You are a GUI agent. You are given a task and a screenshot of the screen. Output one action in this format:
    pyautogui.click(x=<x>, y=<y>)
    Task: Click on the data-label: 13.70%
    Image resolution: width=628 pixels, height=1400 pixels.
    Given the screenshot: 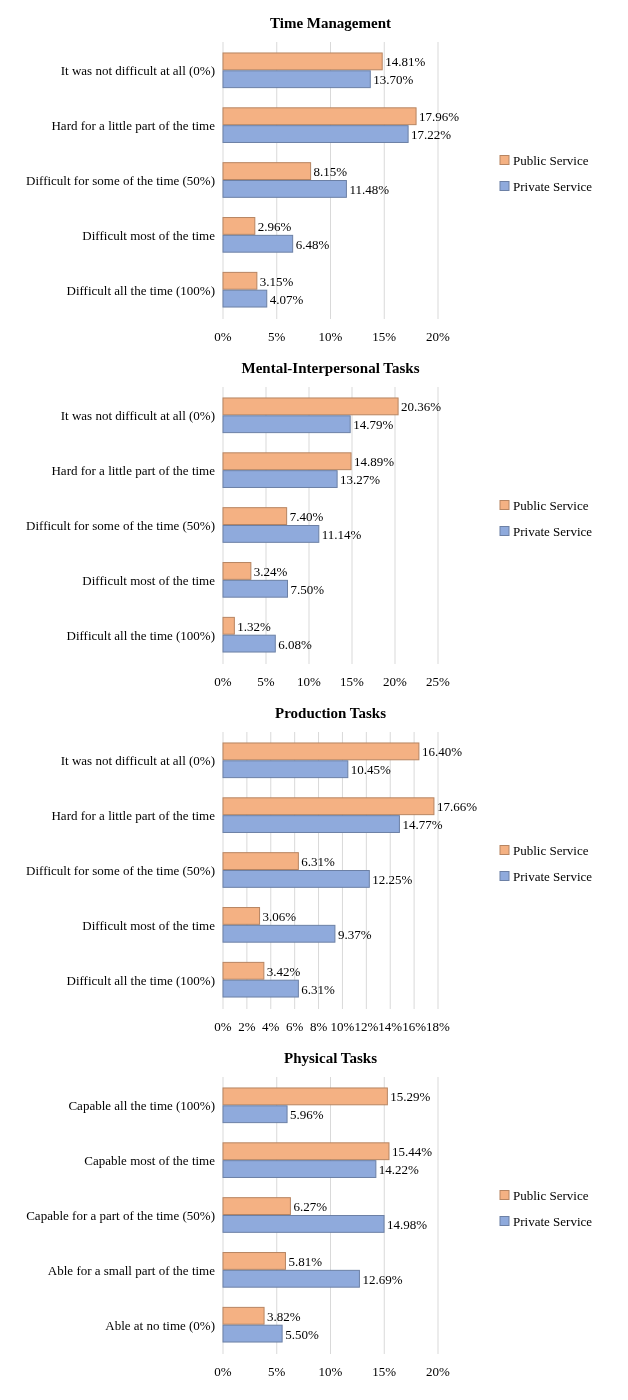 What is the action you would take?
    pyautogui.click(x=393, y=80)
    